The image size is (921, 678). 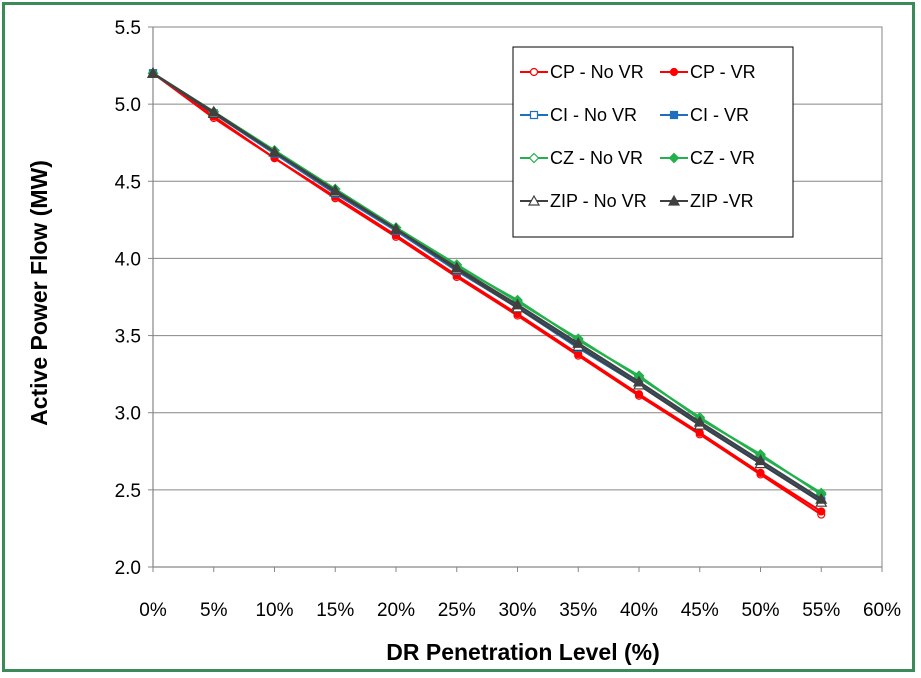 I want to click on x-tick-label: 0%, so click(x=153, y=610).